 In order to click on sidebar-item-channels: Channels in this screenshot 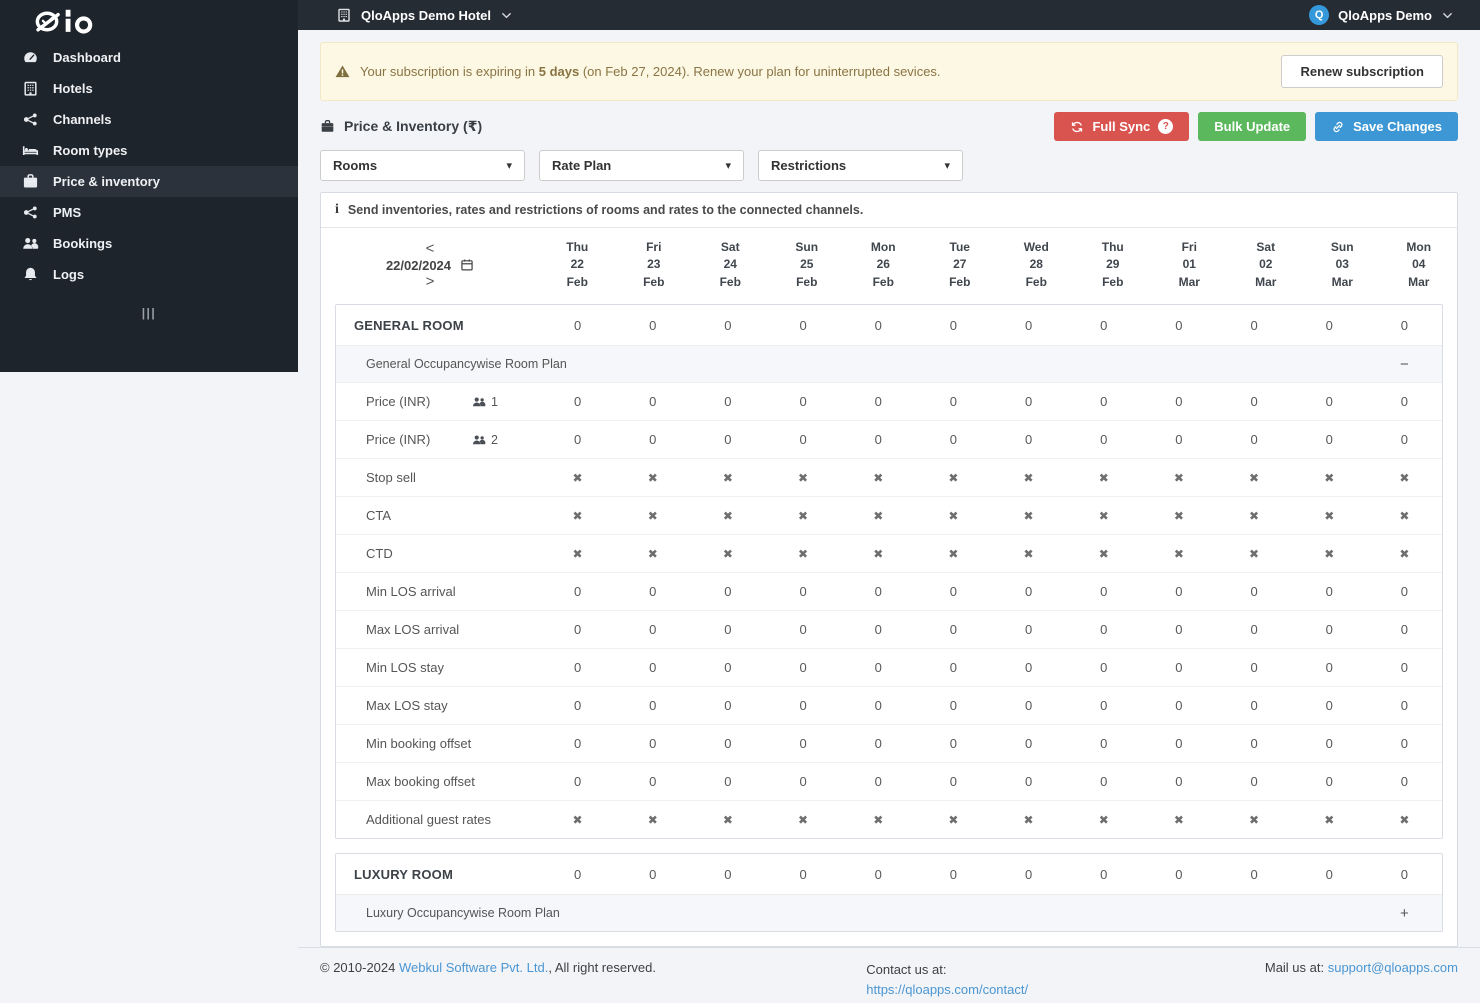, I will do `click(149, 119)`.